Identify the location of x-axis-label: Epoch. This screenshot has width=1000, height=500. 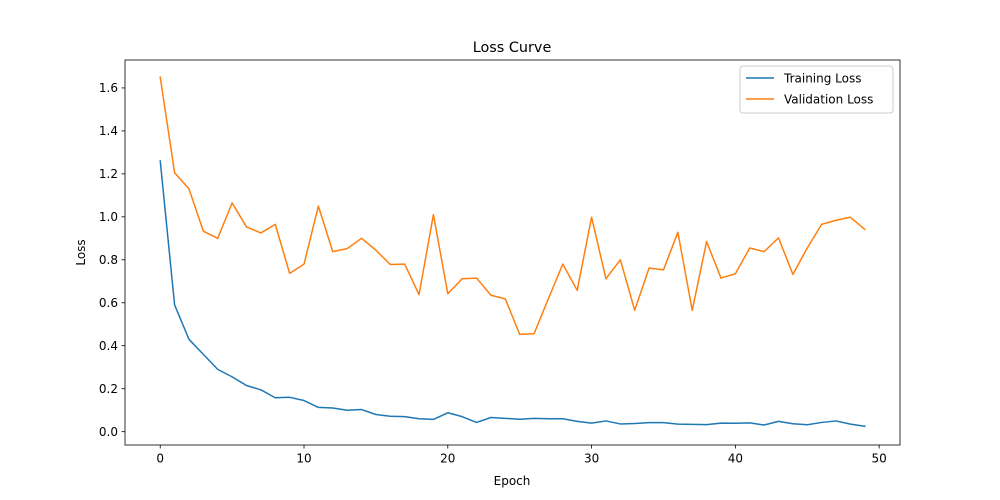
(512, 481).